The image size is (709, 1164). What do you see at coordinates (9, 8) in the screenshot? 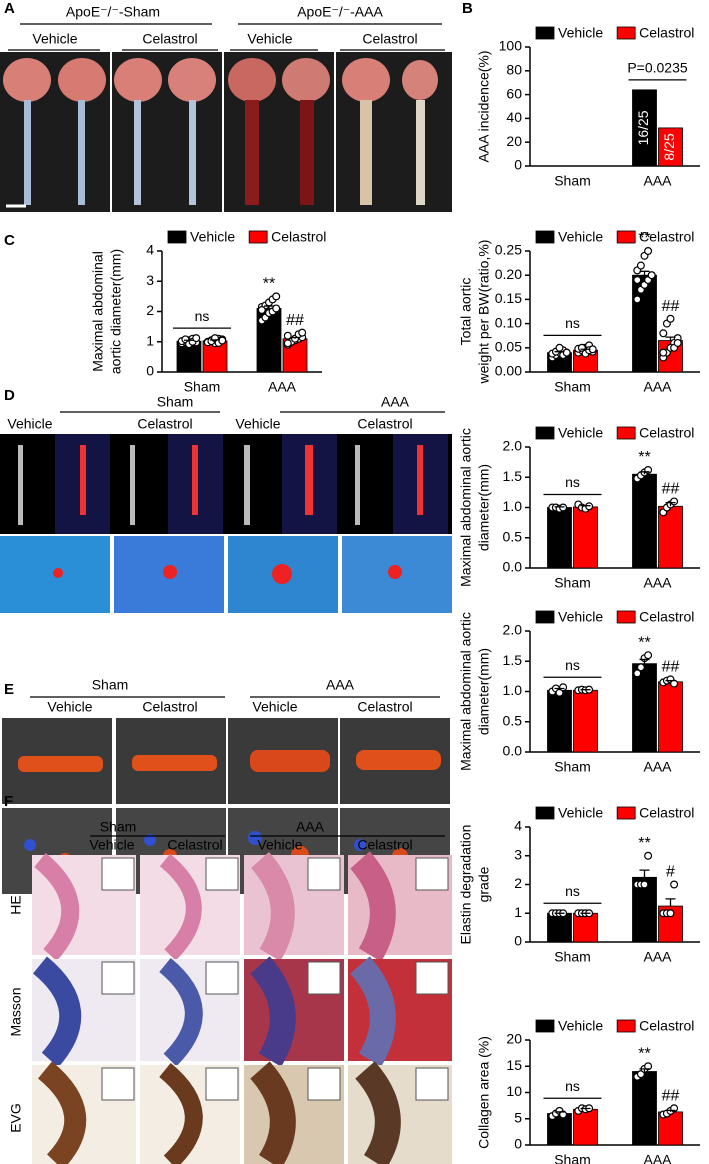
I see `panel-letter: A` at bounding box center [9, 8].